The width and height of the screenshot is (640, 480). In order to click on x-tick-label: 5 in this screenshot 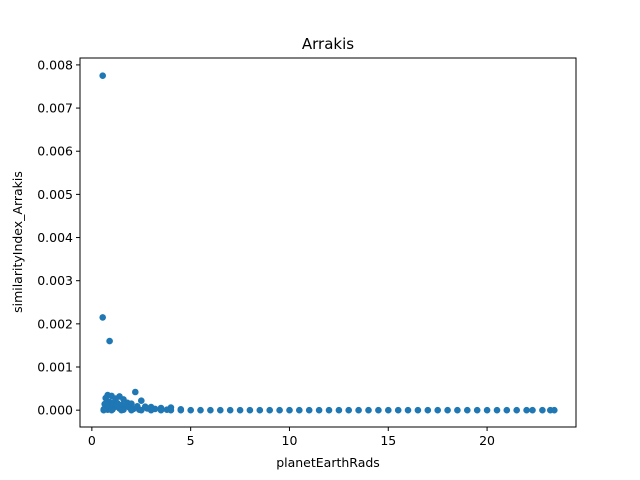, I will do `click(191, 440)`.